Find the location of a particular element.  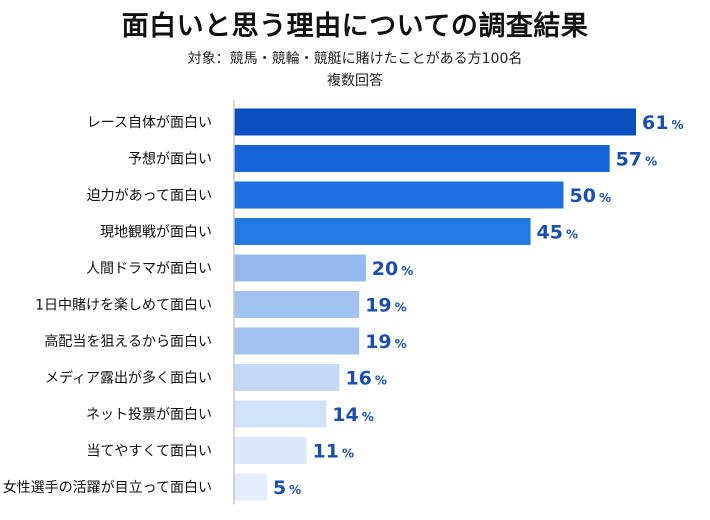

value-label: 14% is located at coordinates (352, 415).